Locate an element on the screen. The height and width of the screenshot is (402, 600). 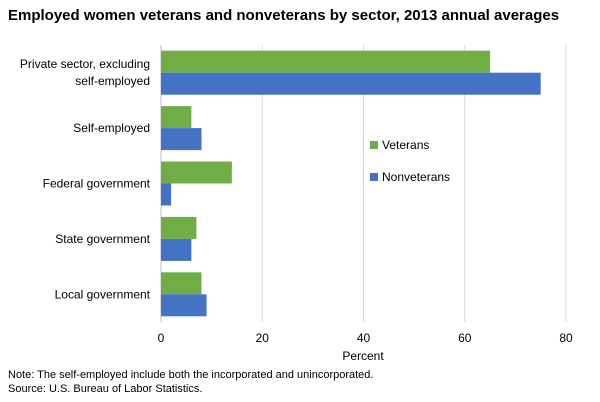
x-tick-label: 40 is located at coordinates (364, 338).